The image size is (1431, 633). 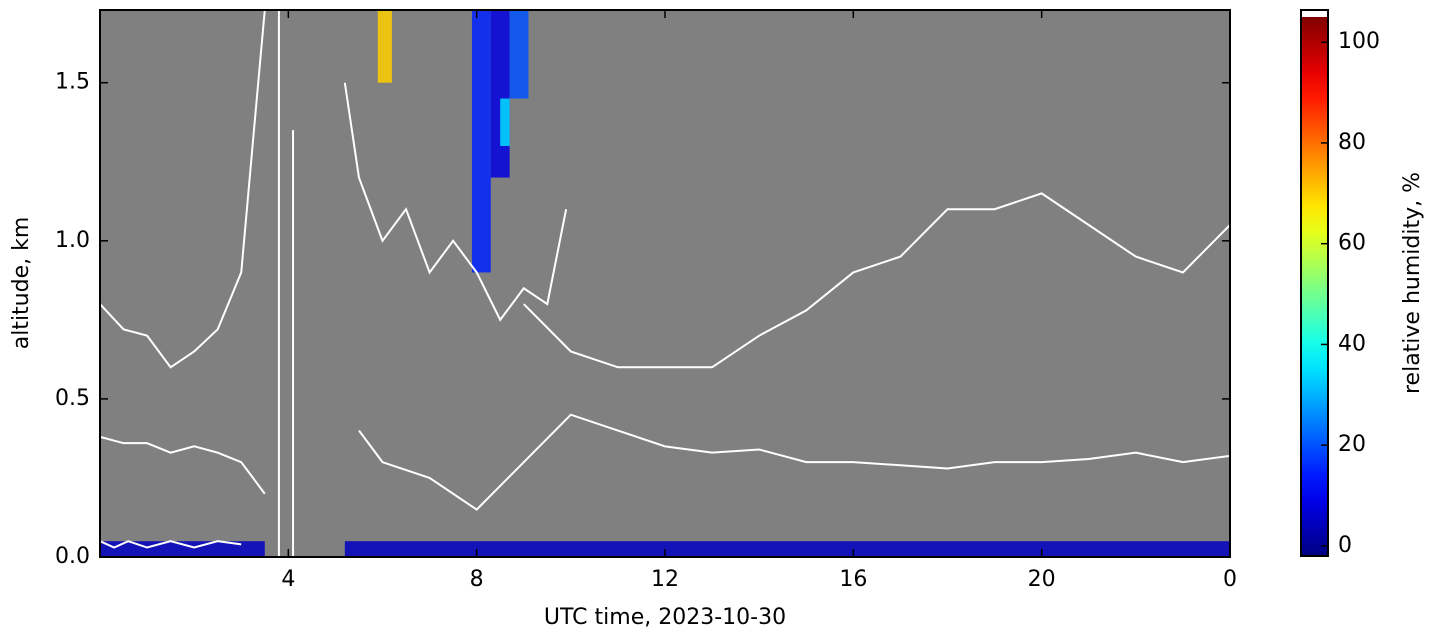 What do you see at coordinates (477, 579) in the screenshot?
I see `x-tick-label: 8` at bounding box center [477, 579].